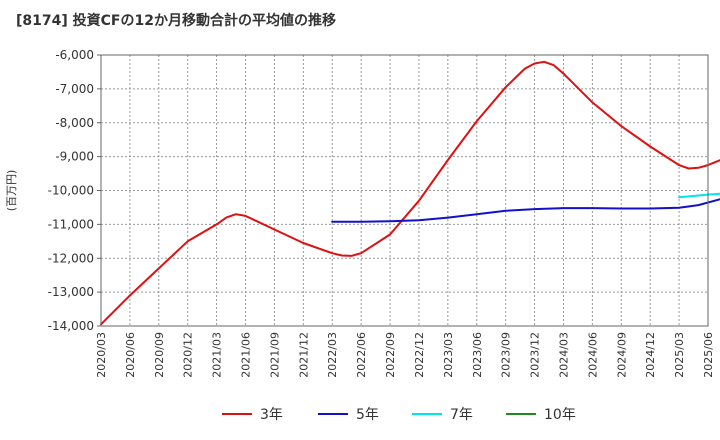  I want to click on x-tick-label: 2023/12, so click(535, 355).